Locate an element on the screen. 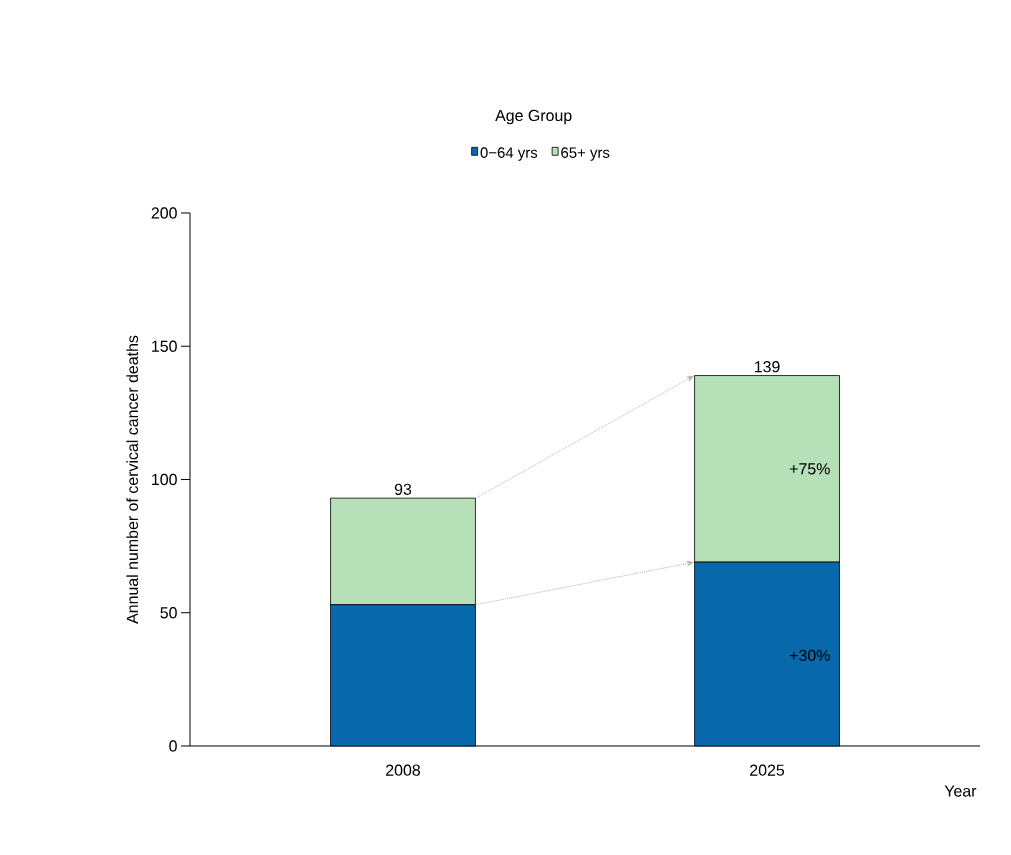  x-tick-label: 2008 is located at coordinates (403, 770).